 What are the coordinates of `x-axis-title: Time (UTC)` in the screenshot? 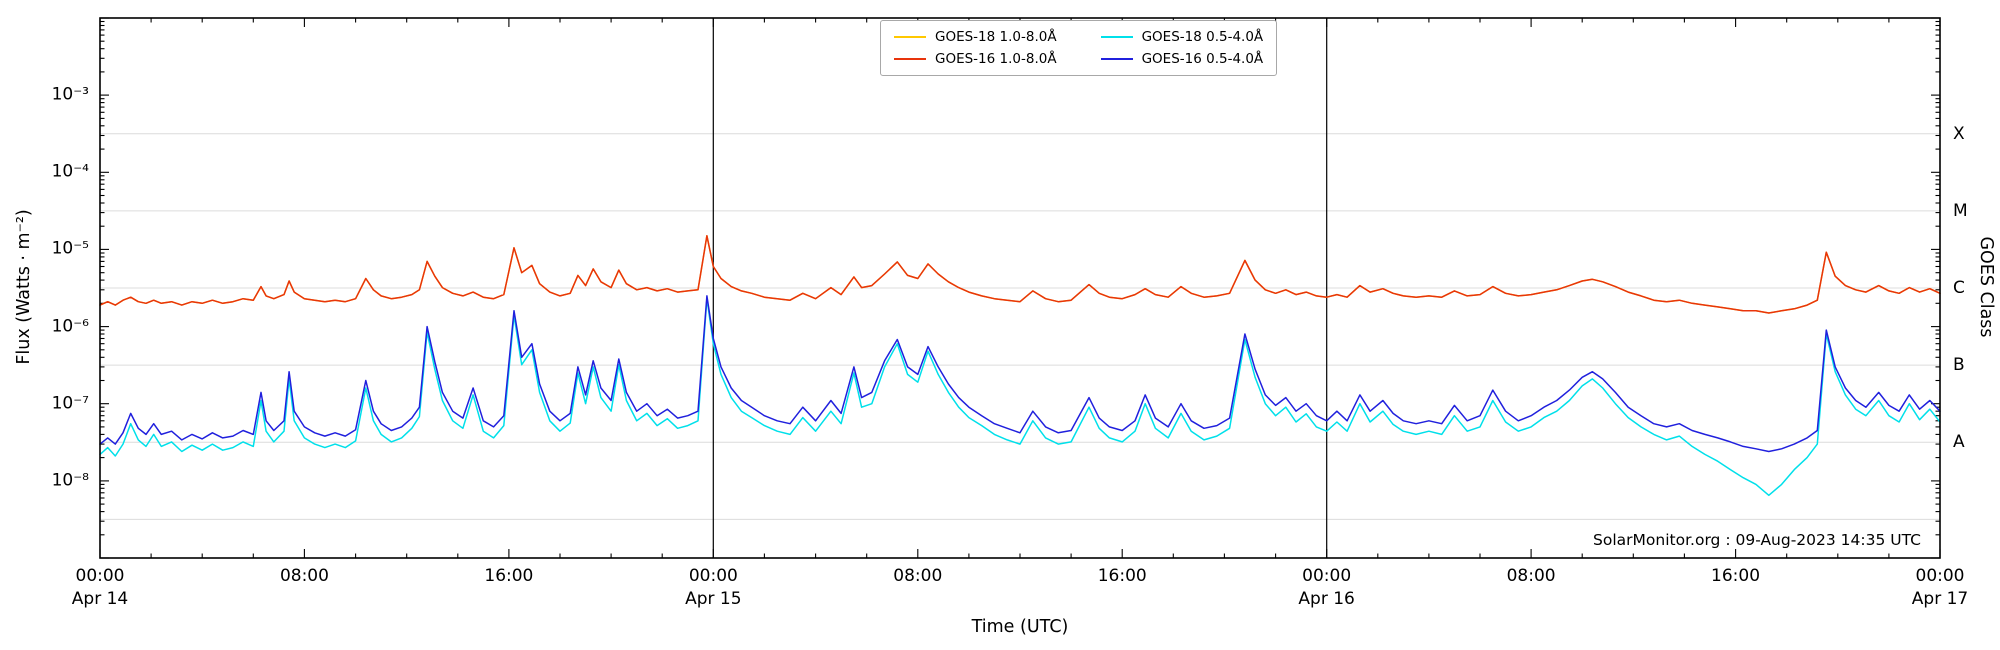 It's located at (1020, 627).